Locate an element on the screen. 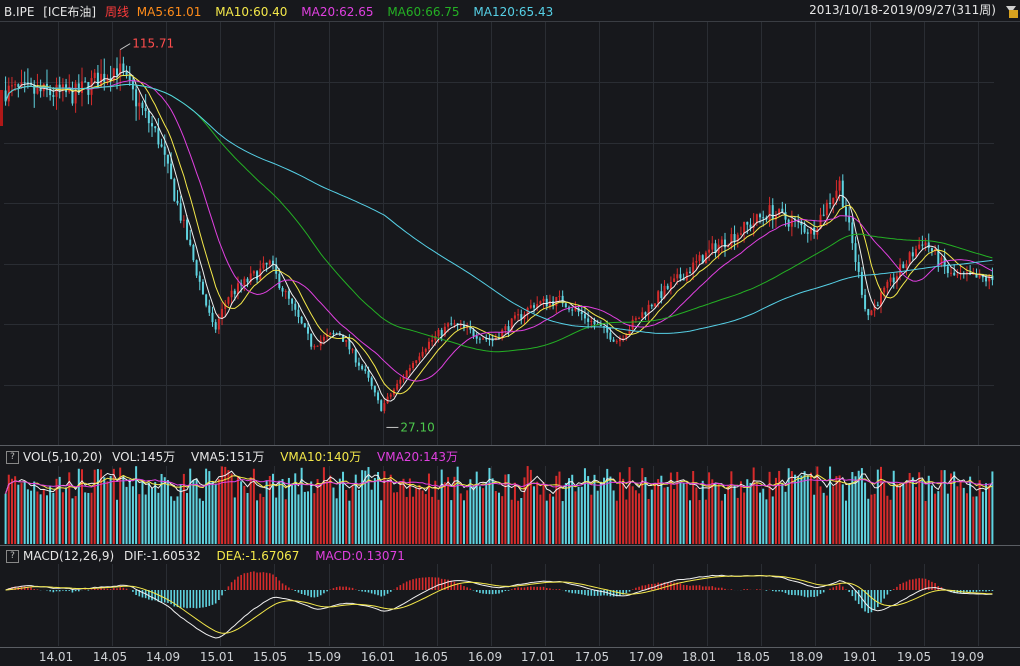  date-range-label: 2013/10/18-2019/09/27(311周) is located at coordinates (902, 10).